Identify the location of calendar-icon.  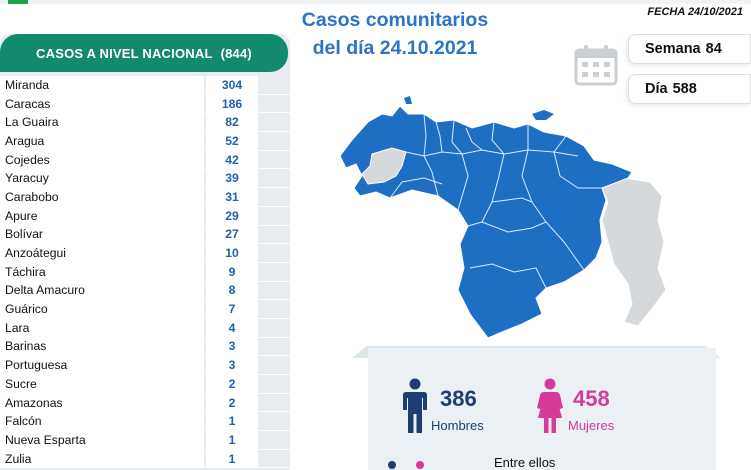
(596, 65).